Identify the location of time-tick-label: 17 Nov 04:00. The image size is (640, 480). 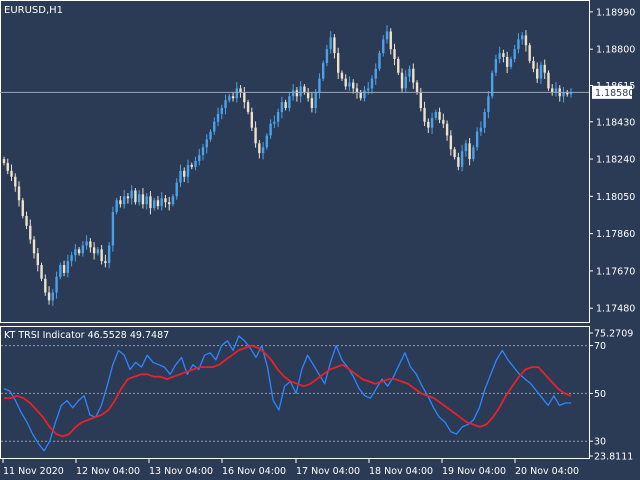
(328, 471).